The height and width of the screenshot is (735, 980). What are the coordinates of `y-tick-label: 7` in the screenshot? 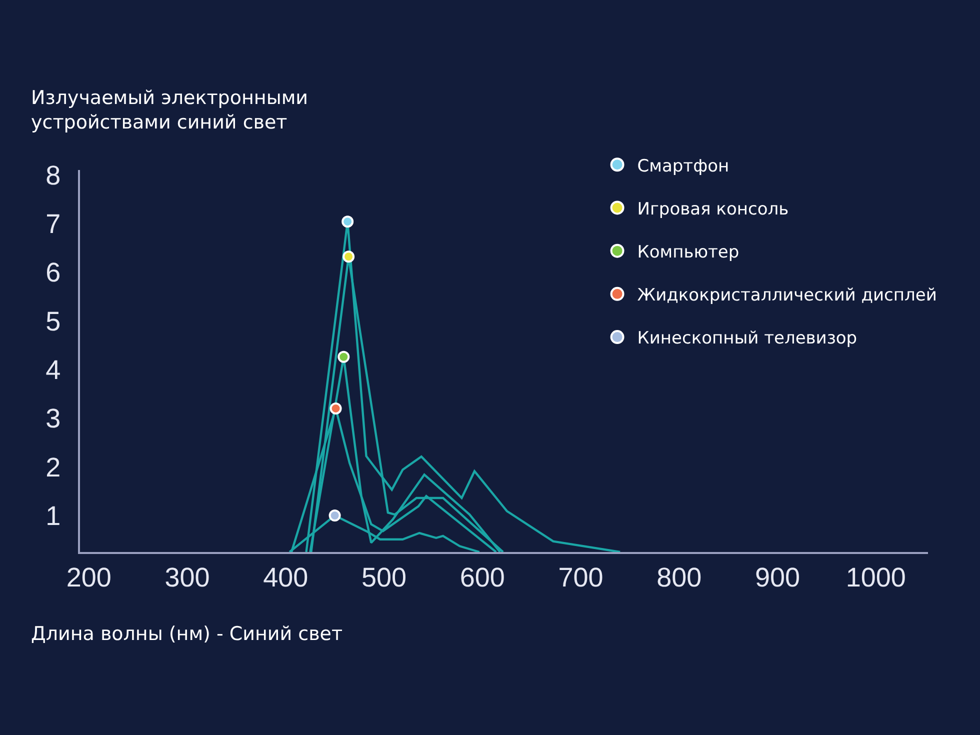 It's located at (53, 223).